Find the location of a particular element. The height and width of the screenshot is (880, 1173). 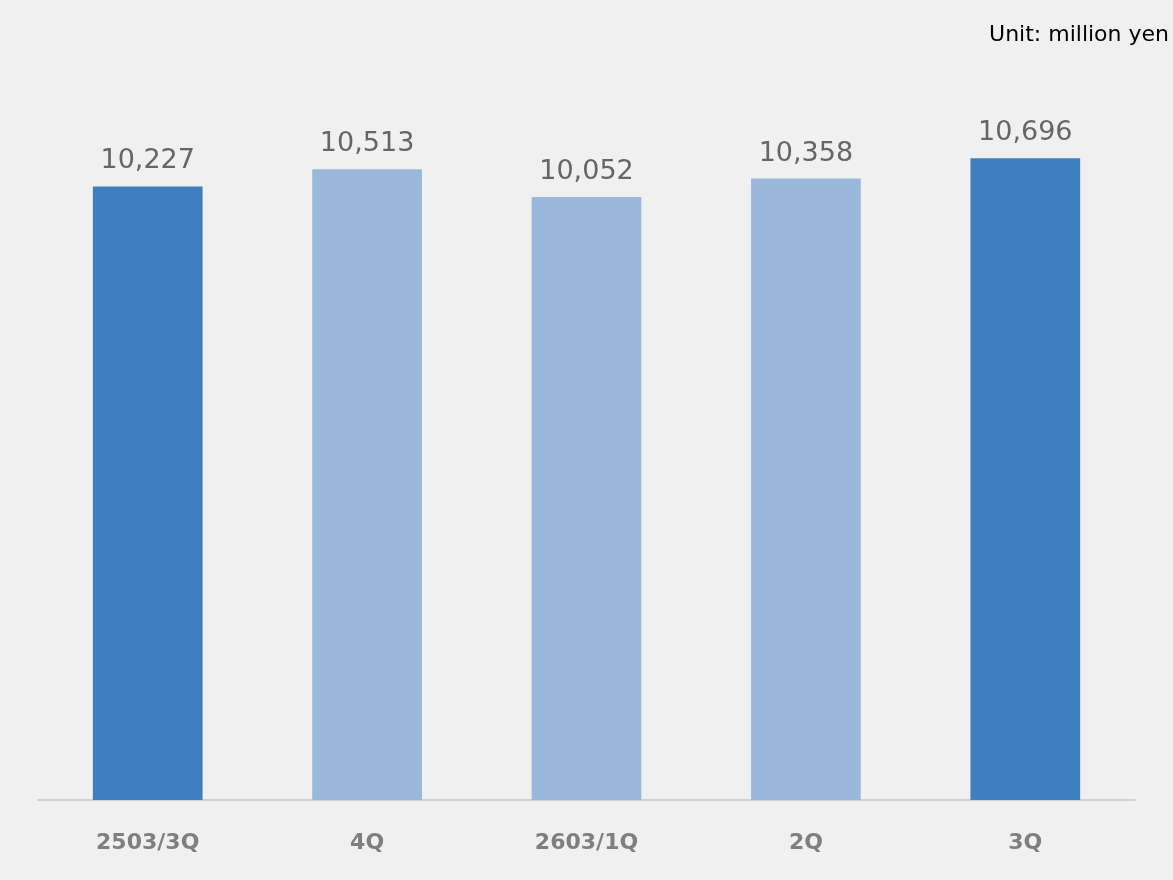

data-label: 10,513 is located at coordinates (367, 142).